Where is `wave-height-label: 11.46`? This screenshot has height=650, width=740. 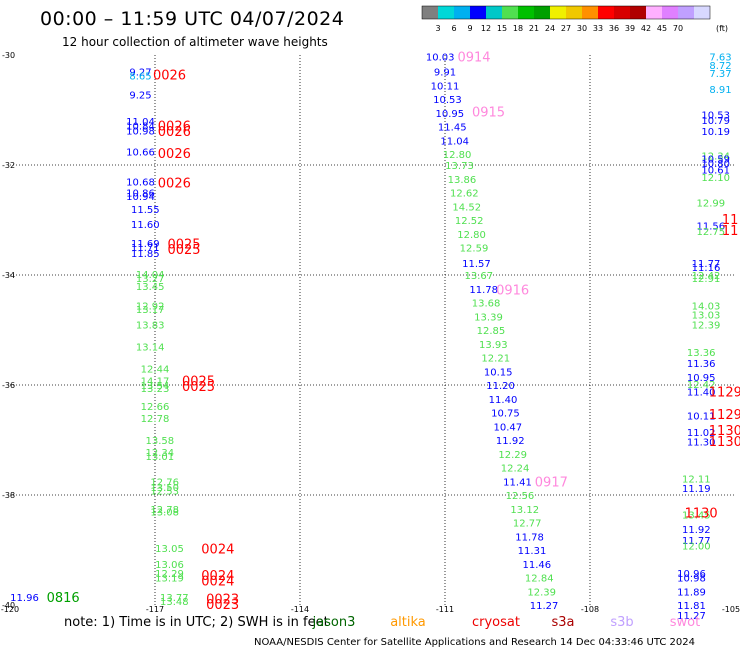
wave-height-label: 11.46 is located at coordinates (537, 565).